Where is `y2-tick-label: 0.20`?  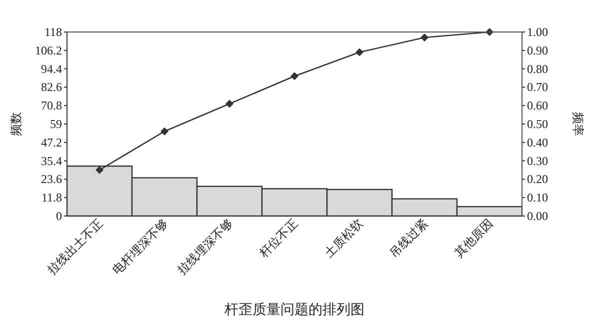
y2-tick-label: 0.20 is located at coordinates (537, 179).